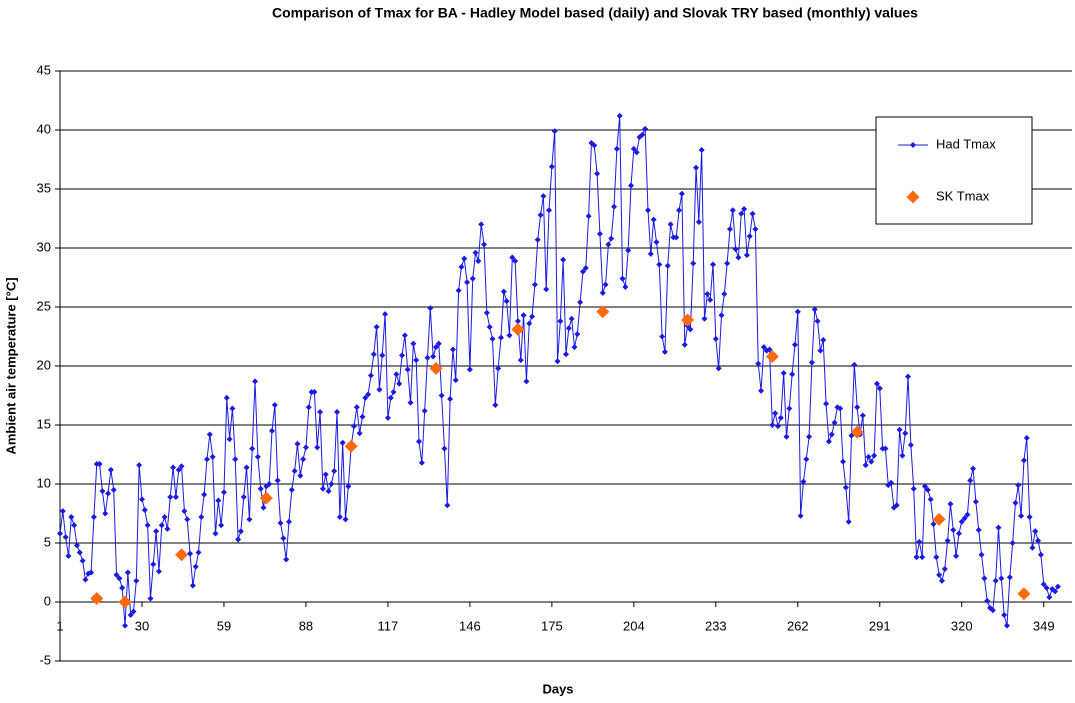 The image size is (1075, 703). I want to click on x-tick-label: 117, so click(388, 625).